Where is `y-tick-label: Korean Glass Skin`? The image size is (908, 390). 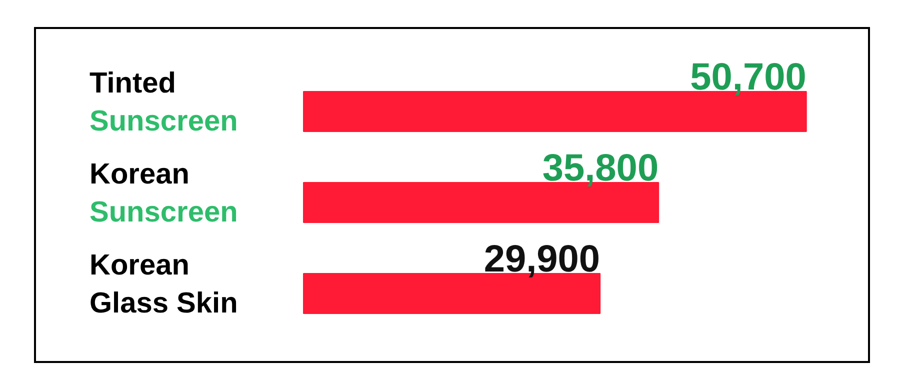 y-tick-label: Korean Glass Skin is located at coordinates (164, 284).